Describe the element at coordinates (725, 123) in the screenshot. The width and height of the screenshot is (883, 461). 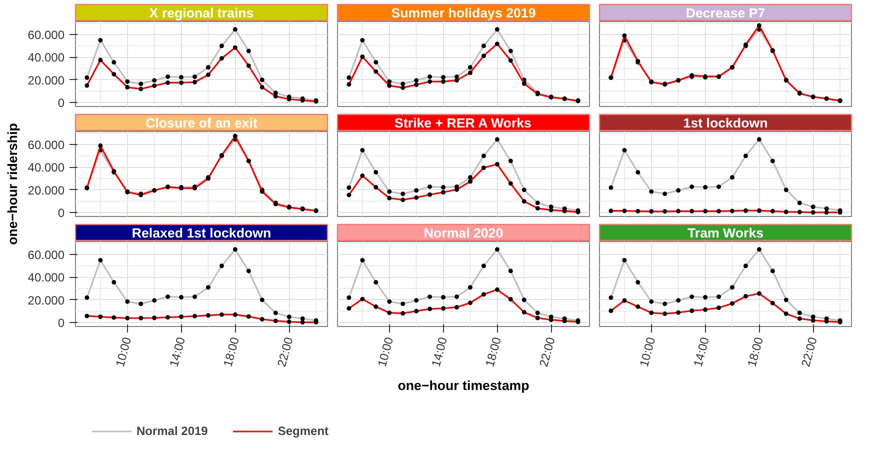
I see `chart-title: 1st lockdown` at that location.